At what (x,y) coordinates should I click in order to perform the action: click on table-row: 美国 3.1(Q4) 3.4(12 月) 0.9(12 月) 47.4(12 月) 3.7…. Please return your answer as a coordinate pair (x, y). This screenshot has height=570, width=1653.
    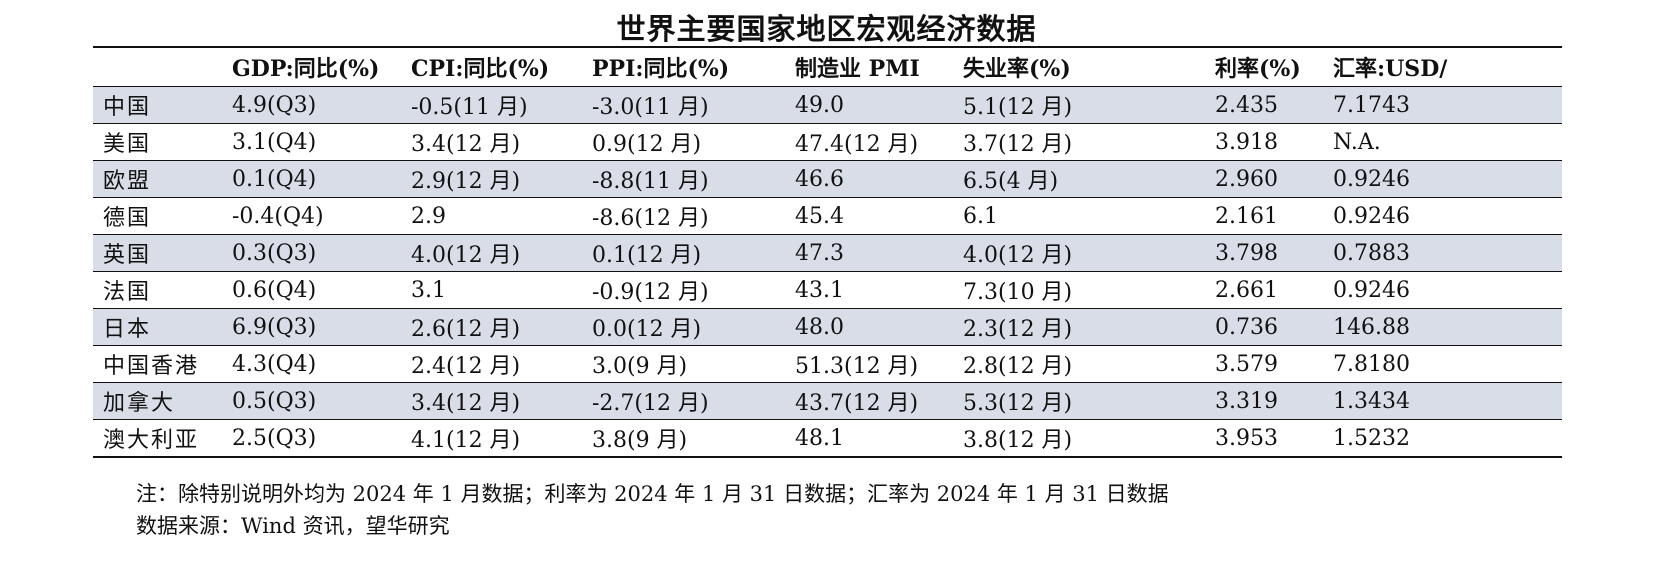
    Looking at the image, I should click on (827, 141).